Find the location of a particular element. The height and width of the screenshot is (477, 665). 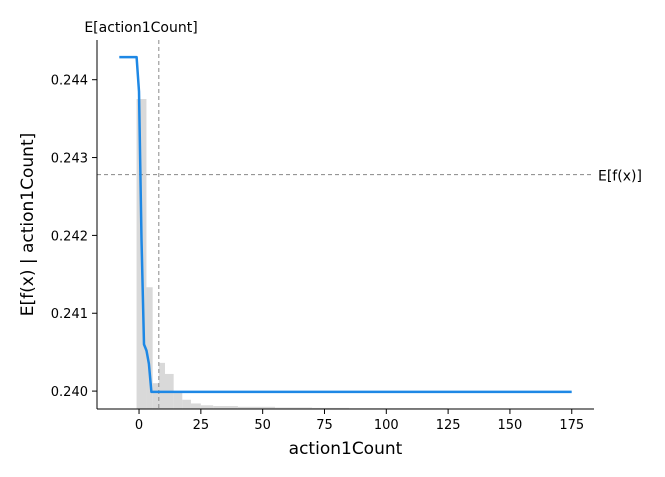

x-mean-label: E[action1Count] is located at coordinates (140, 28).